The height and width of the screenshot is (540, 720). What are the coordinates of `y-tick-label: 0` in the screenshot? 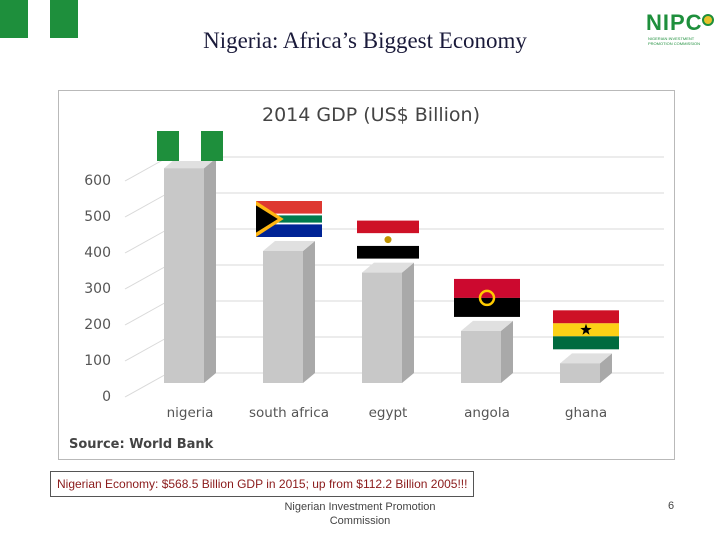 It's located at (106, 397).